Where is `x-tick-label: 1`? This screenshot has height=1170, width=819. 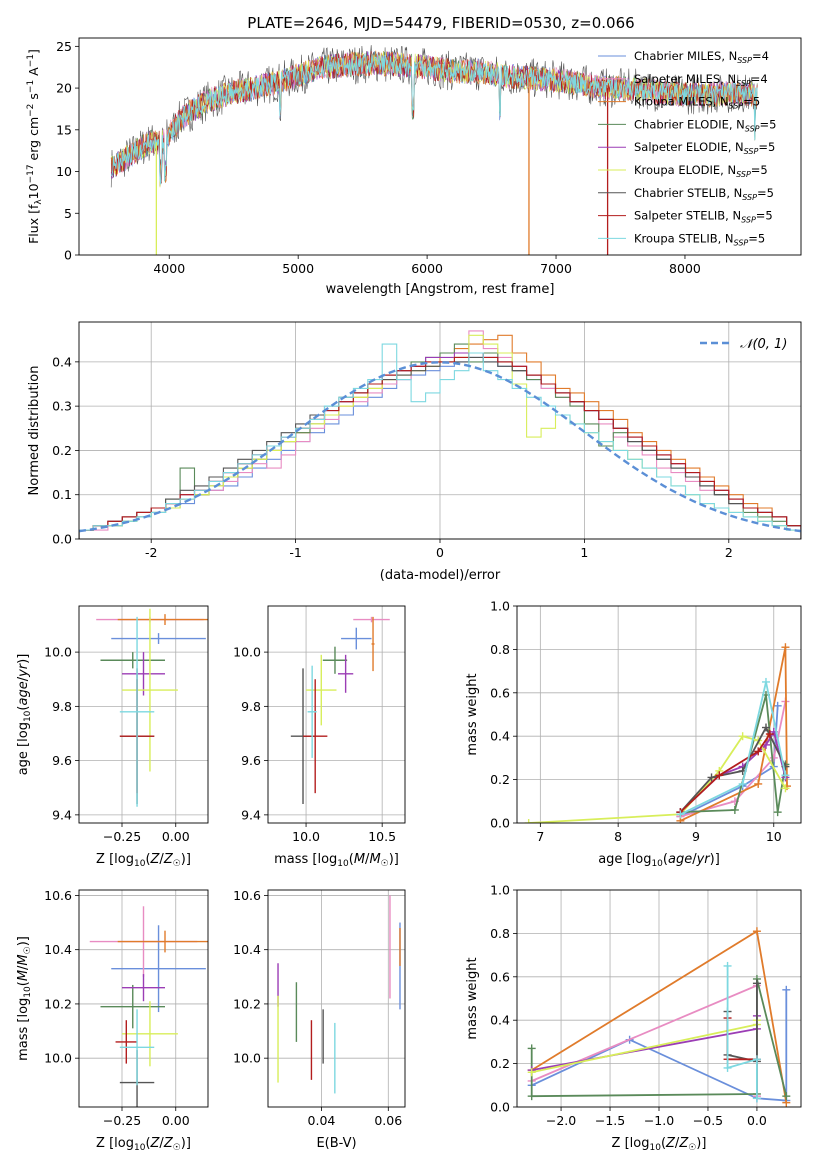
x-tick-label: 1 is located at coordinates (584, 552).